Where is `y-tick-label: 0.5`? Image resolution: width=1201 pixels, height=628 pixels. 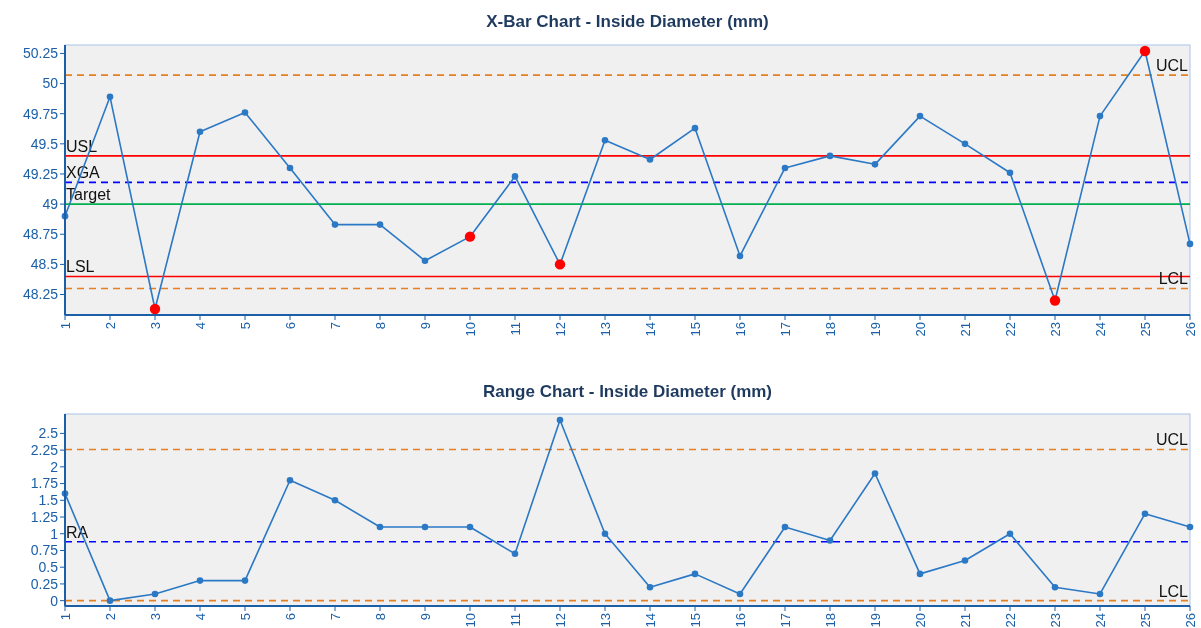 y-tick-label: 0.5 is located at coordinates (48, 567).